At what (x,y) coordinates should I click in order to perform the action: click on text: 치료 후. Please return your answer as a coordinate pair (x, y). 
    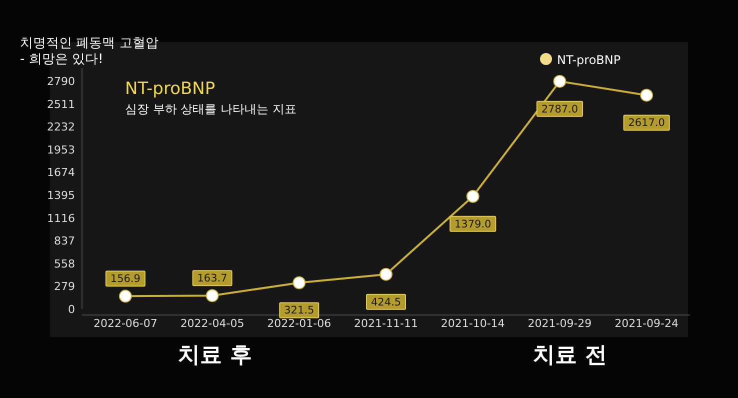
    Looking at the image, I should click on (215, 355).